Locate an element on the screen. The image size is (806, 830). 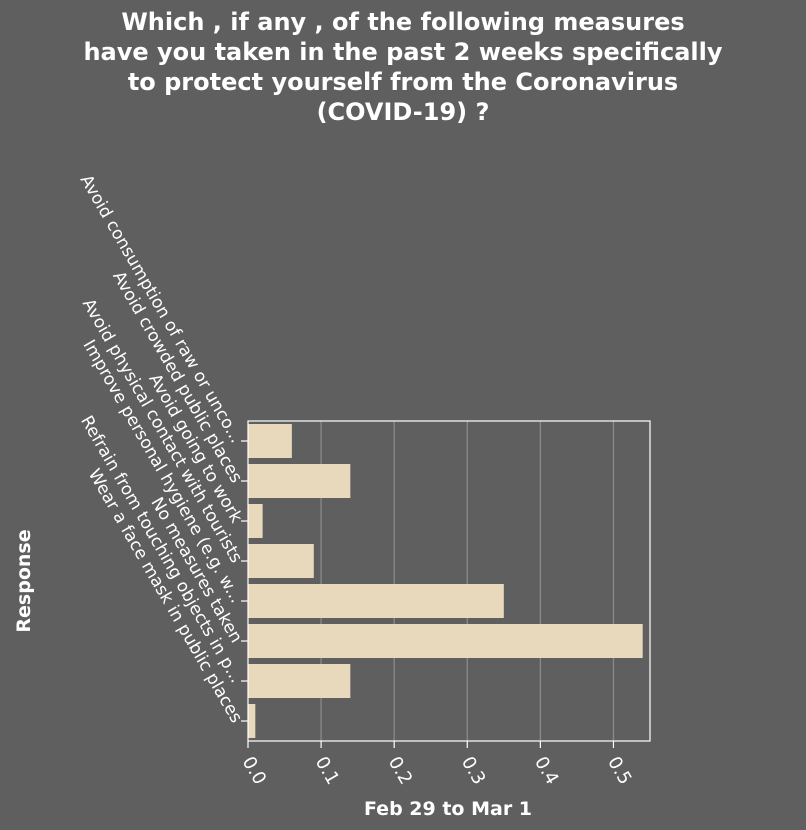
x-tick-label: 0.1 is located at coordinates (327, 770).